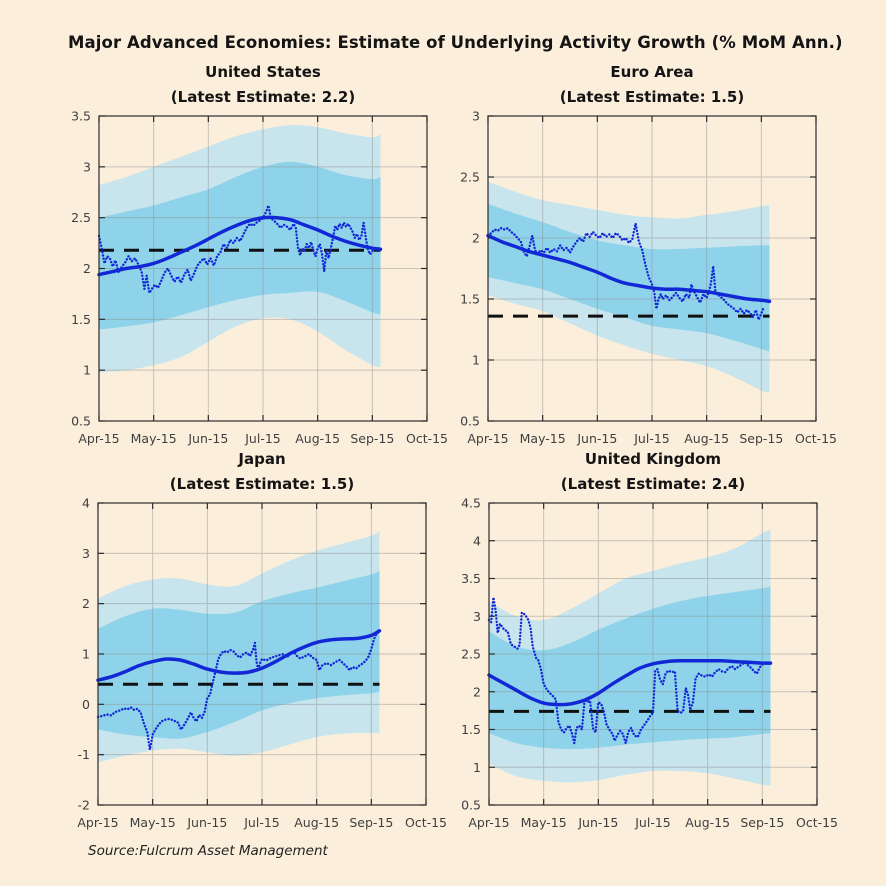 The height and width of the screenshot is (886, 886). What do you see at coordinates (653, 459) in the screenshot?
I see `panel-title-united-kingdom: United Kingdom` at bounding box center [653, 459].